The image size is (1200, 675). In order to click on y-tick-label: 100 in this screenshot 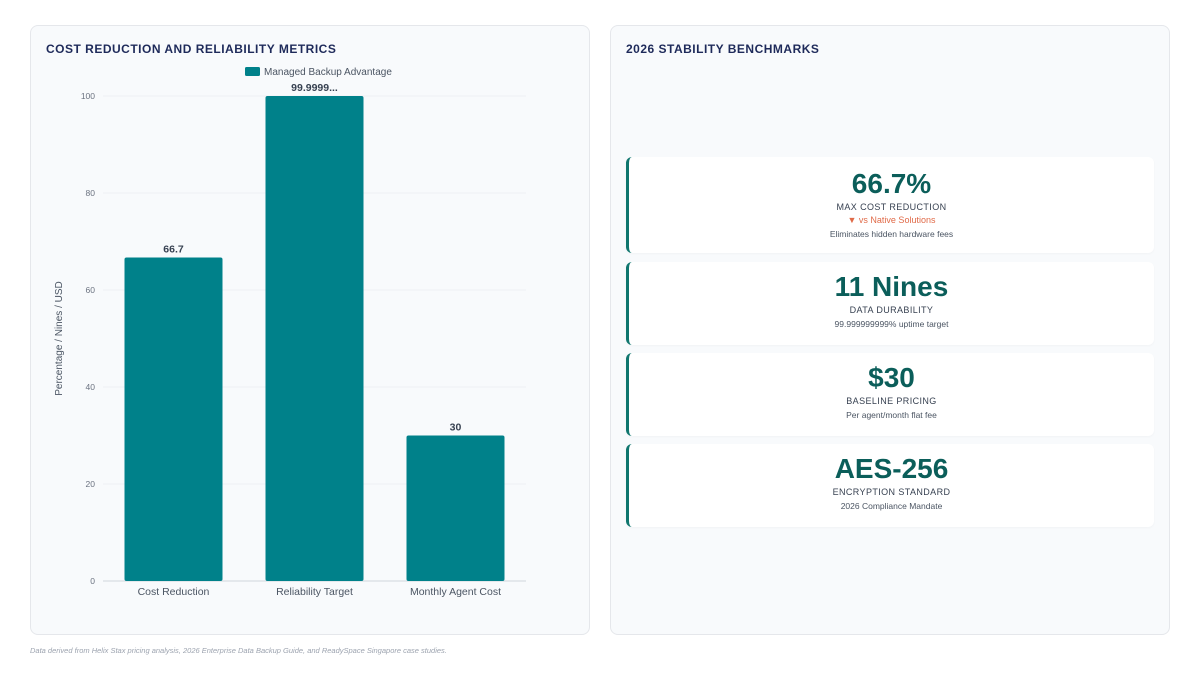, I will do `click(88, 96)`.